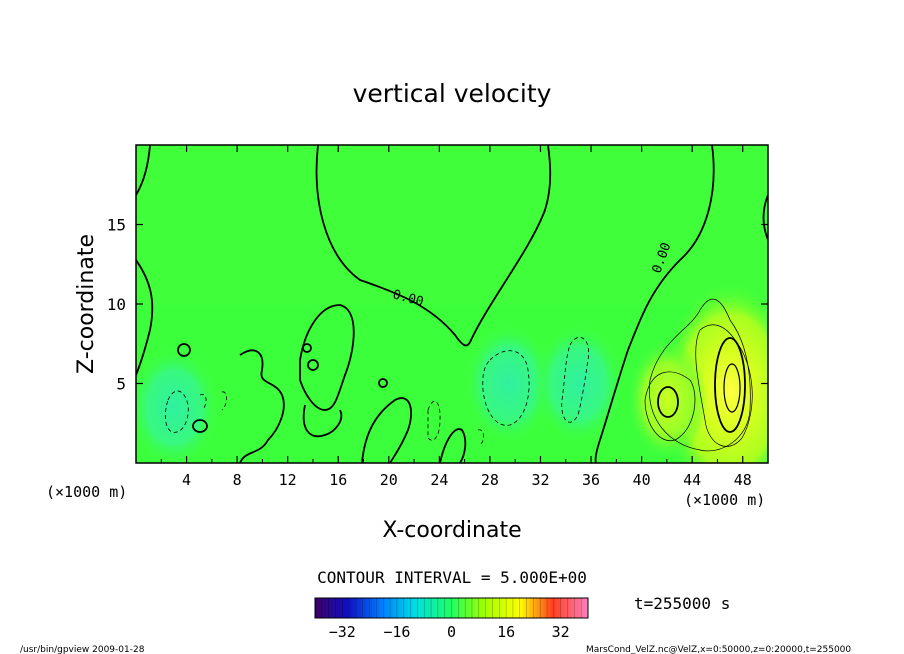 The height and width of the screenshot is (654, 904). What do you see at coordinates (451, 632) in the screenshot?
I see `colorbar-tick-label-0: 0` at bounding box center [451, 632].